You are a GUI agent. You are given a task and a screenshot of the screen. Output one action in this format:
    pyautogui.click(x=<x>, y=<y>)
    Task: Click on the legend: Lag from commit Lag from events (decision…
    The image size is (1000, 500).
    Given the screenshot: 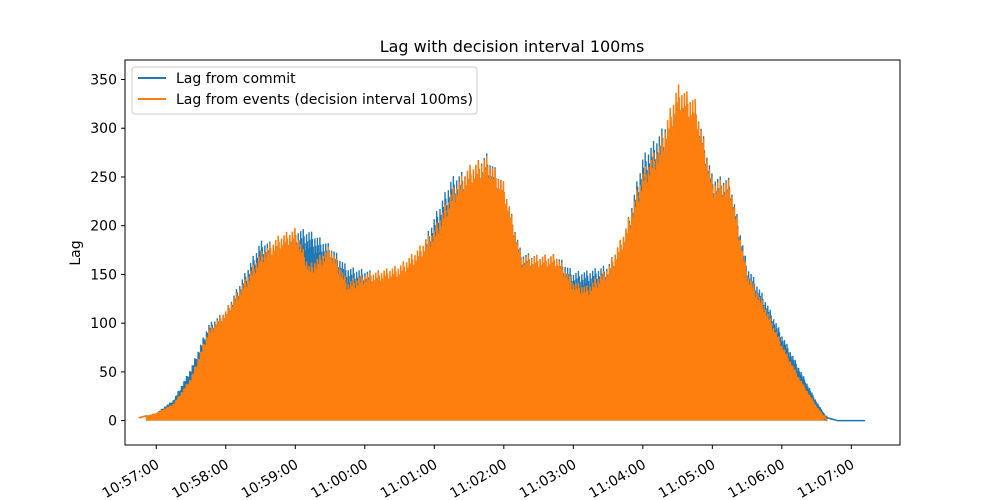 What is the action you would take?
    pyautogui.click(x=304, y=90)
    